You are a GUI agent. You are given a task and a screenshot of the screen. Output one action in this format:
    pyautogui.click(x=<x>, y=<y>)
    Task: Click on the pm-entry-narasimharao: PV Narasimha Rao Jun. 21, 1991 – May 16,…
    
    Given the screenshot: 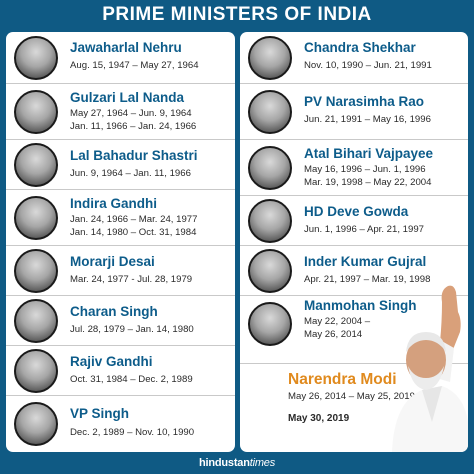 What is the action you would take?
    pyautogui.click(x=354, y=112)
    